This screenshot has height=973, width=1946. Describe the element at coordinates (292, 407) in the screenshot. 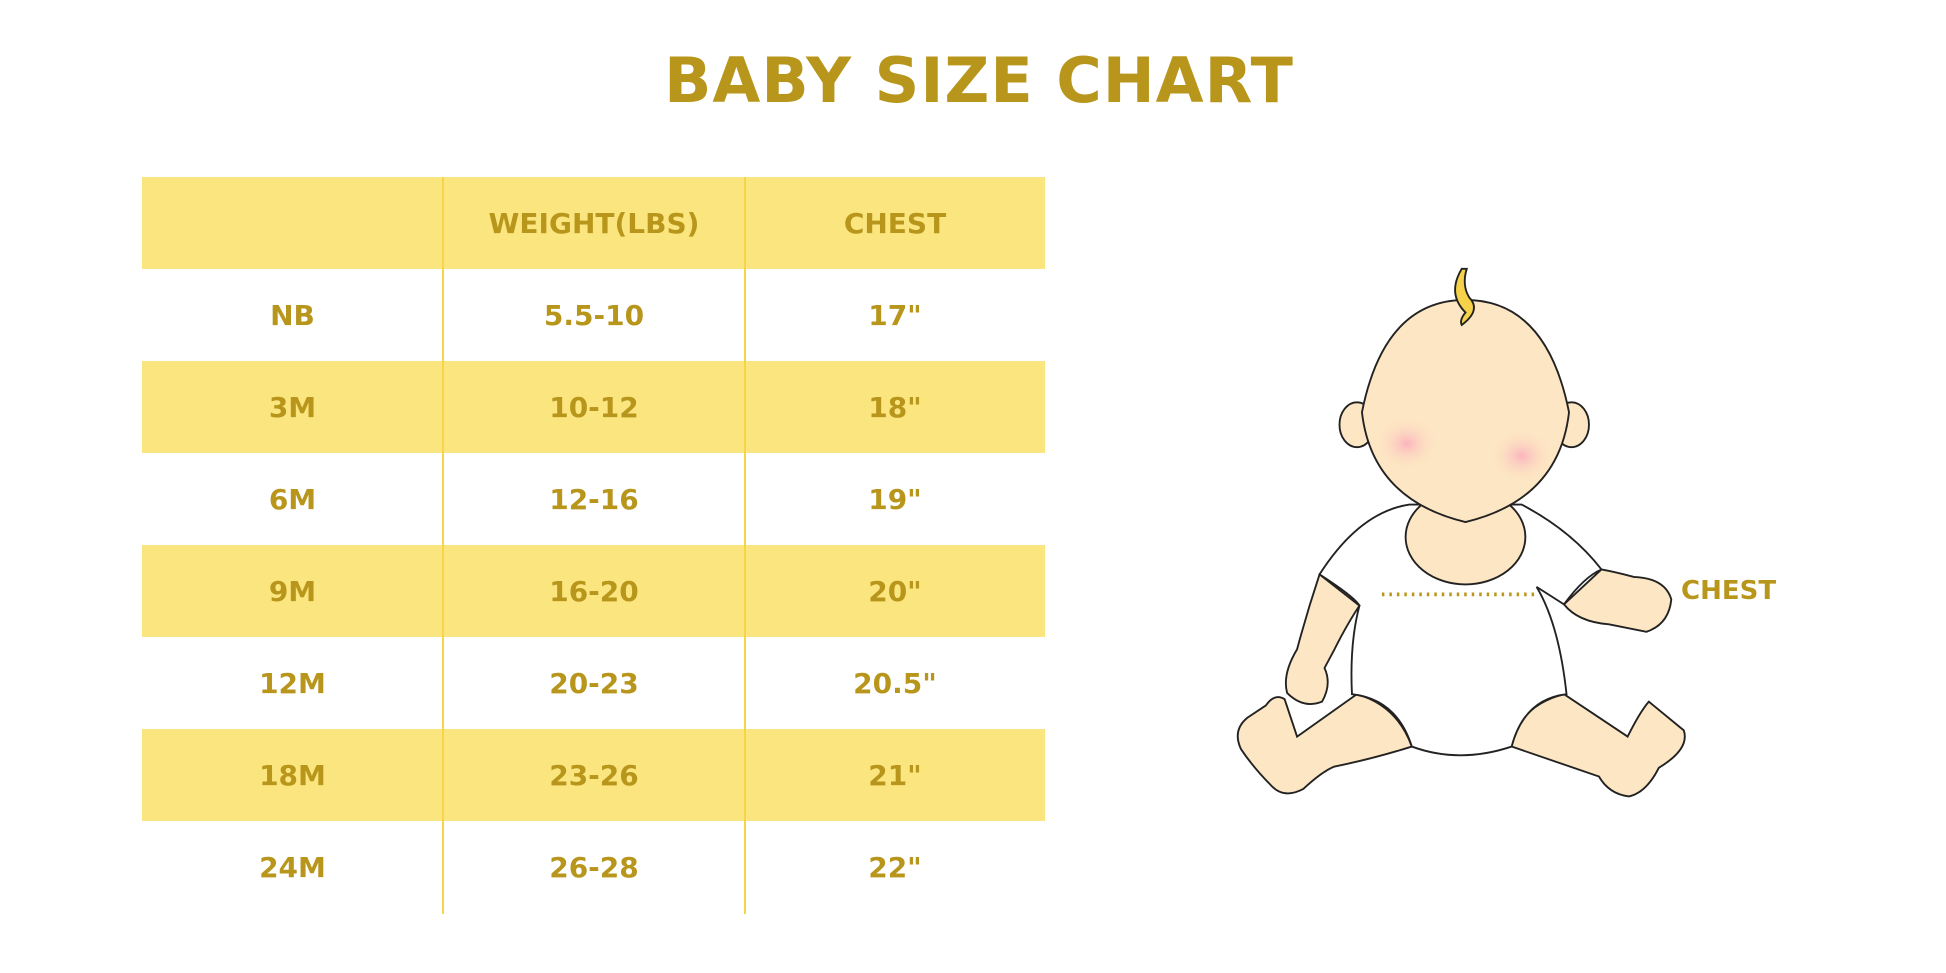

I see `size-cell: 3M` at that location.